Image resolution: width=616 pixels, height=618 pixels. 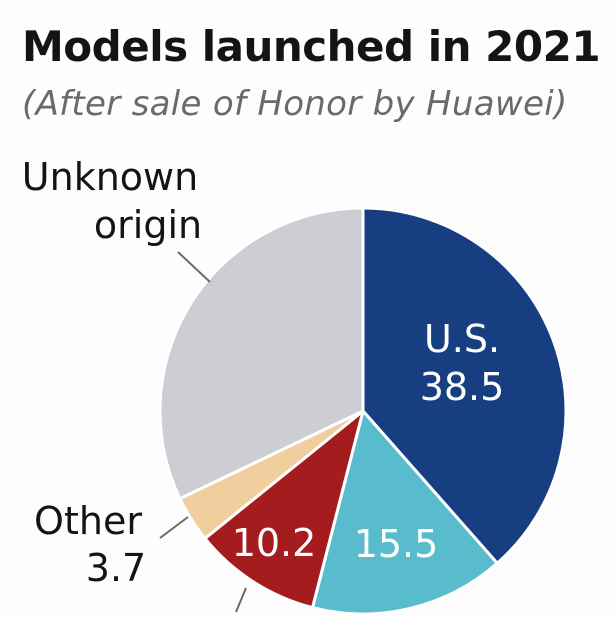 I want to click on slice-value-15-5: 15.5, so click(x=396, y=544).